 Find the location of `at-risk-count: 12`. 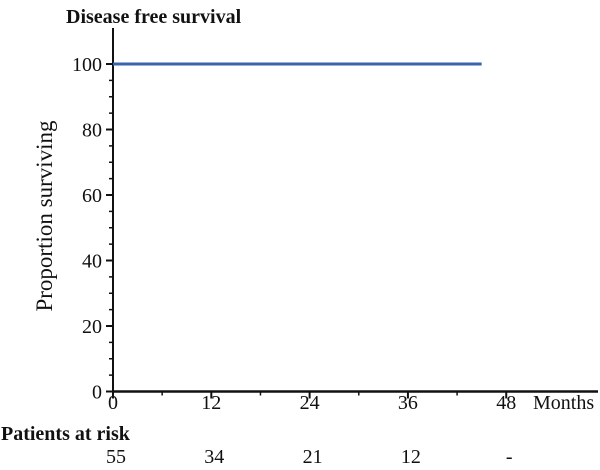

at-risk-count: 12 is located at coordinates (411, 457).